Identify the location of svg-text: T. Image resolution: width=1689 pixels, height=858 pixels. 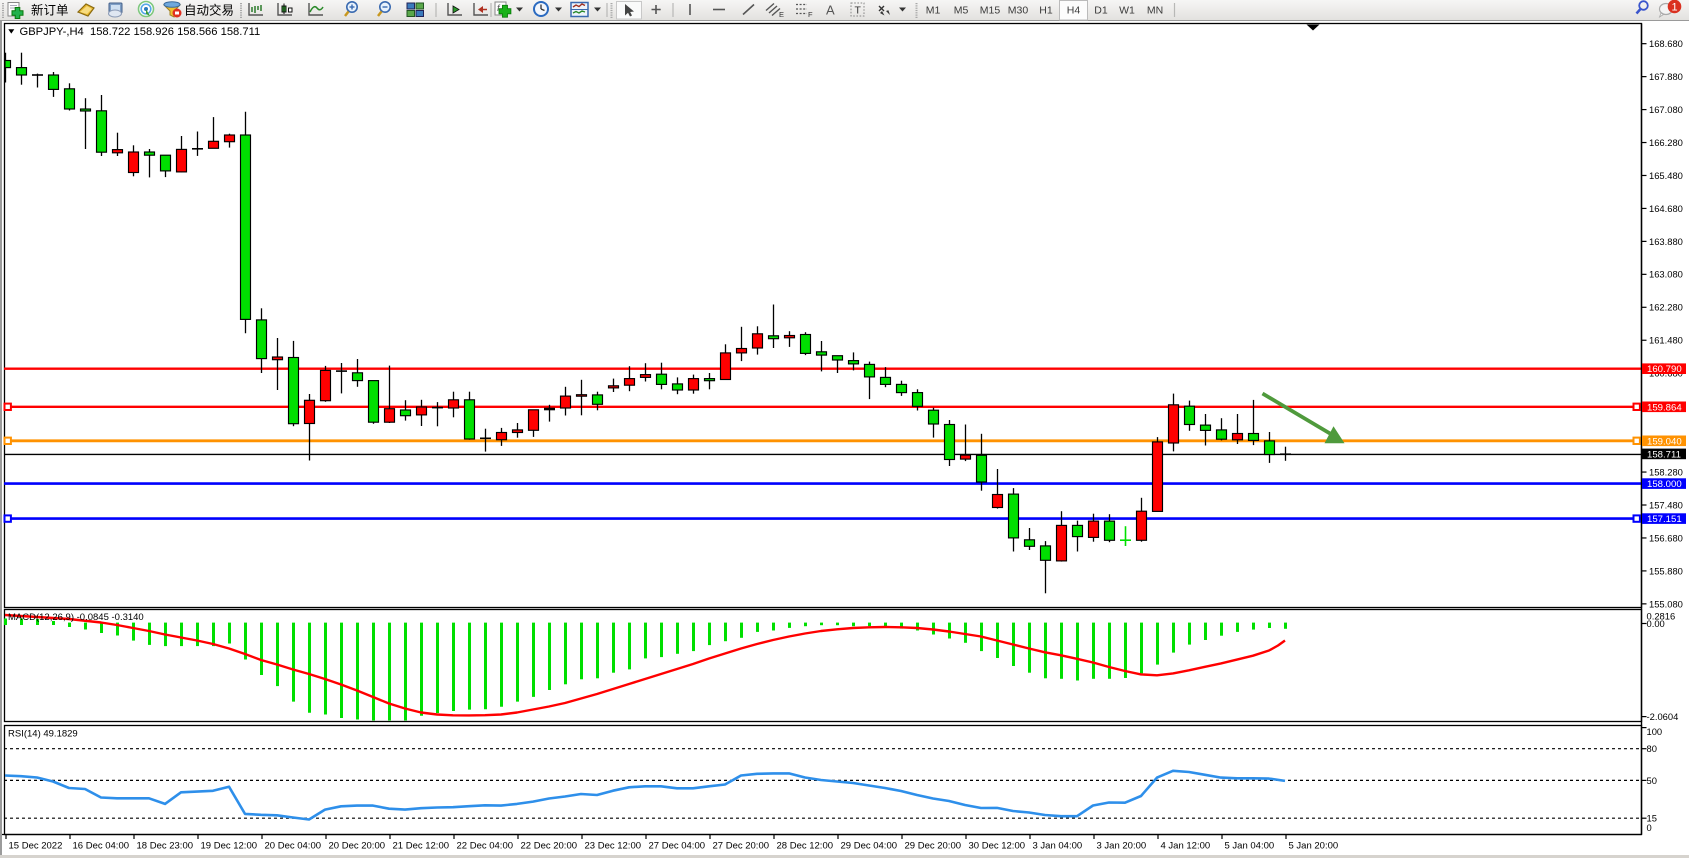
(858, 11).